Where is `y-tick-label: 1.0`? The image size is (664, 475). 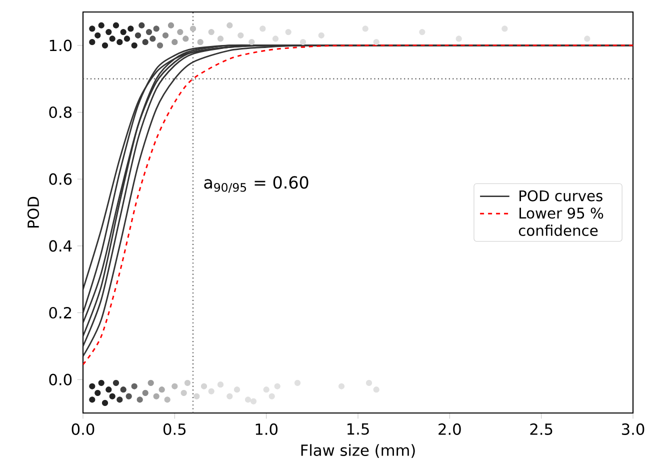 y-tick-label: 1.0 is located at coordinates (61, 46).